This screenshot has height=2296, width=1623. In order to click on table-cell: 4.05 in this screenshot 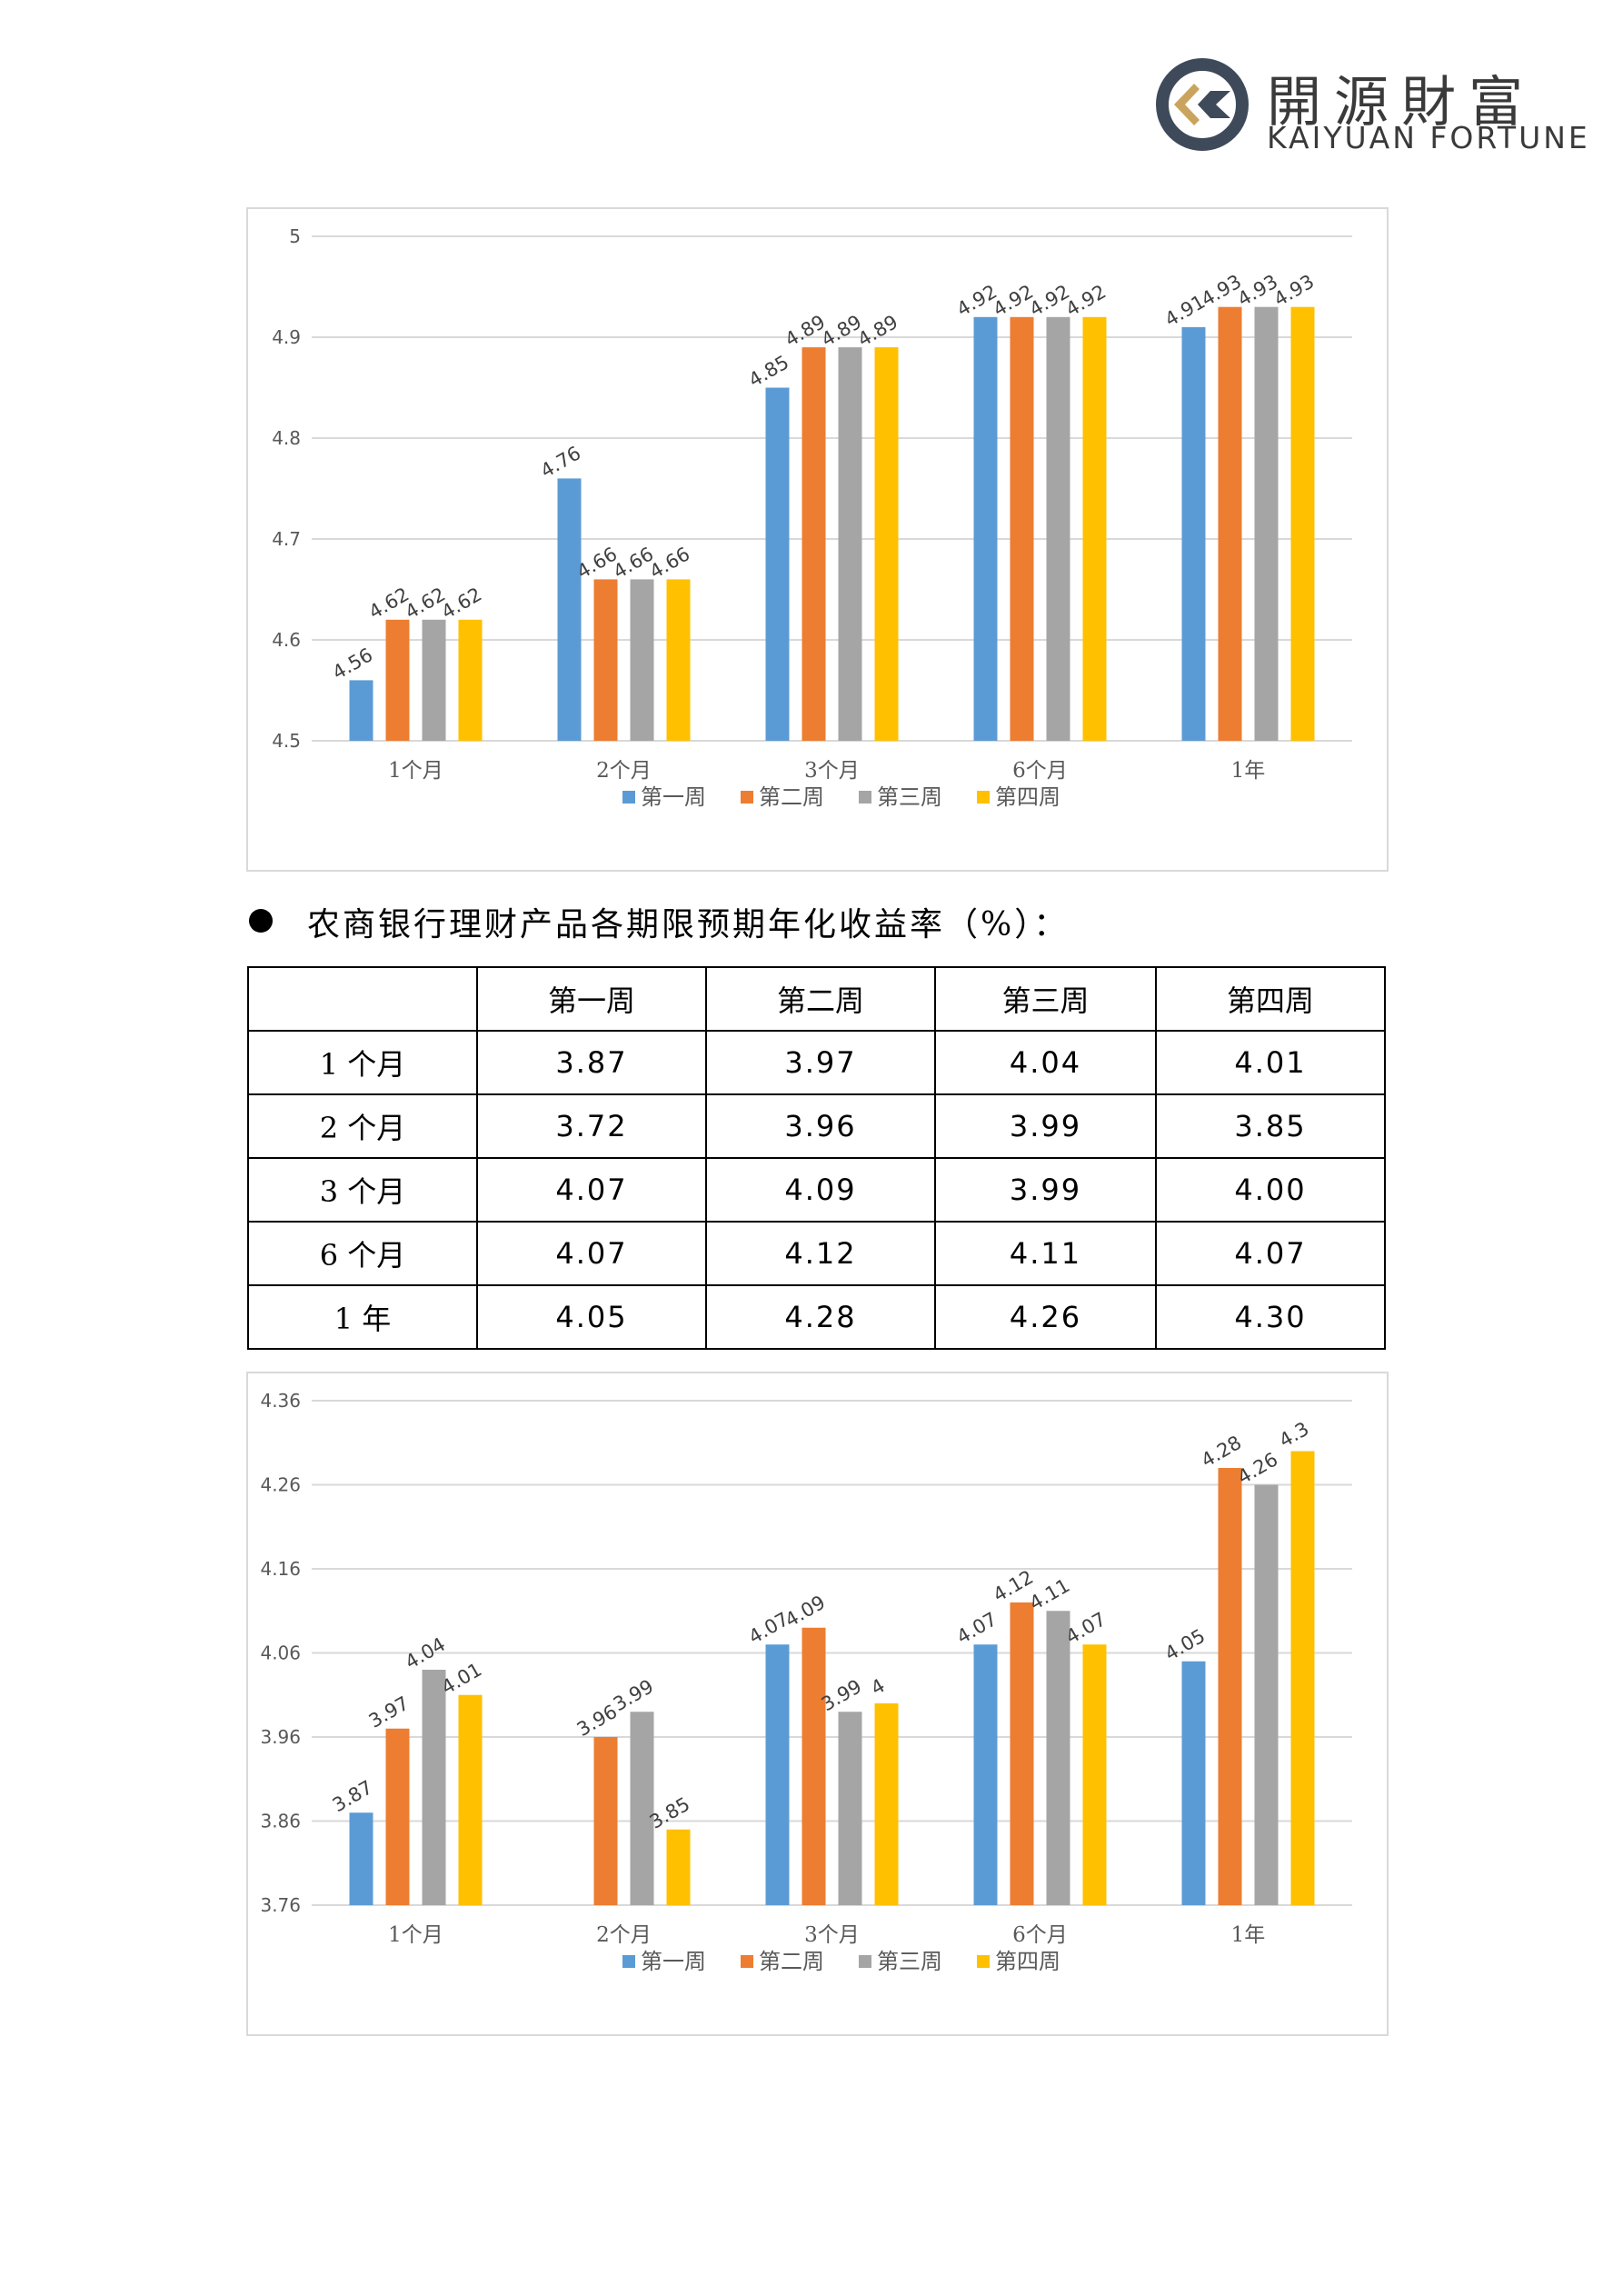, I will do `click(591, 1317)`.